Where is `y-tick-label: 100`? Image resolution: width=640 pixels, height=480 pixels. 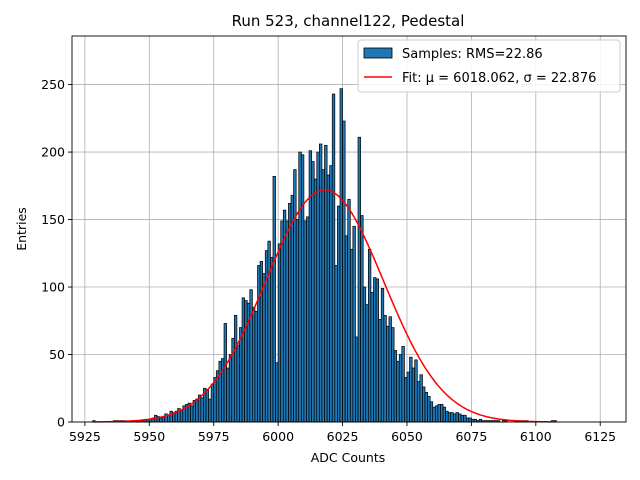 y-tick-label: 100 is located at coordinates (53, 287).